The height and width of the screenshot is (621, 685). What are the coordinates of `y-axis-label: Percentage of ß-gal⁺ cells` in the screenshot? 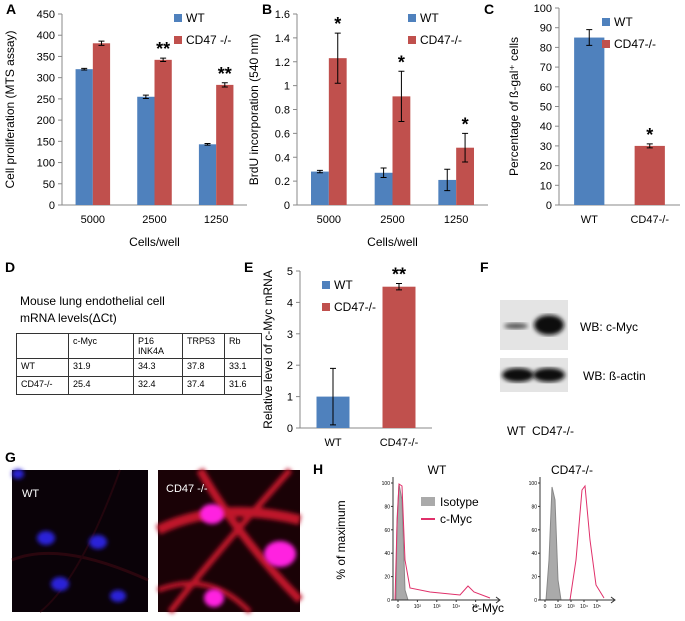 It's located at (514, 106).